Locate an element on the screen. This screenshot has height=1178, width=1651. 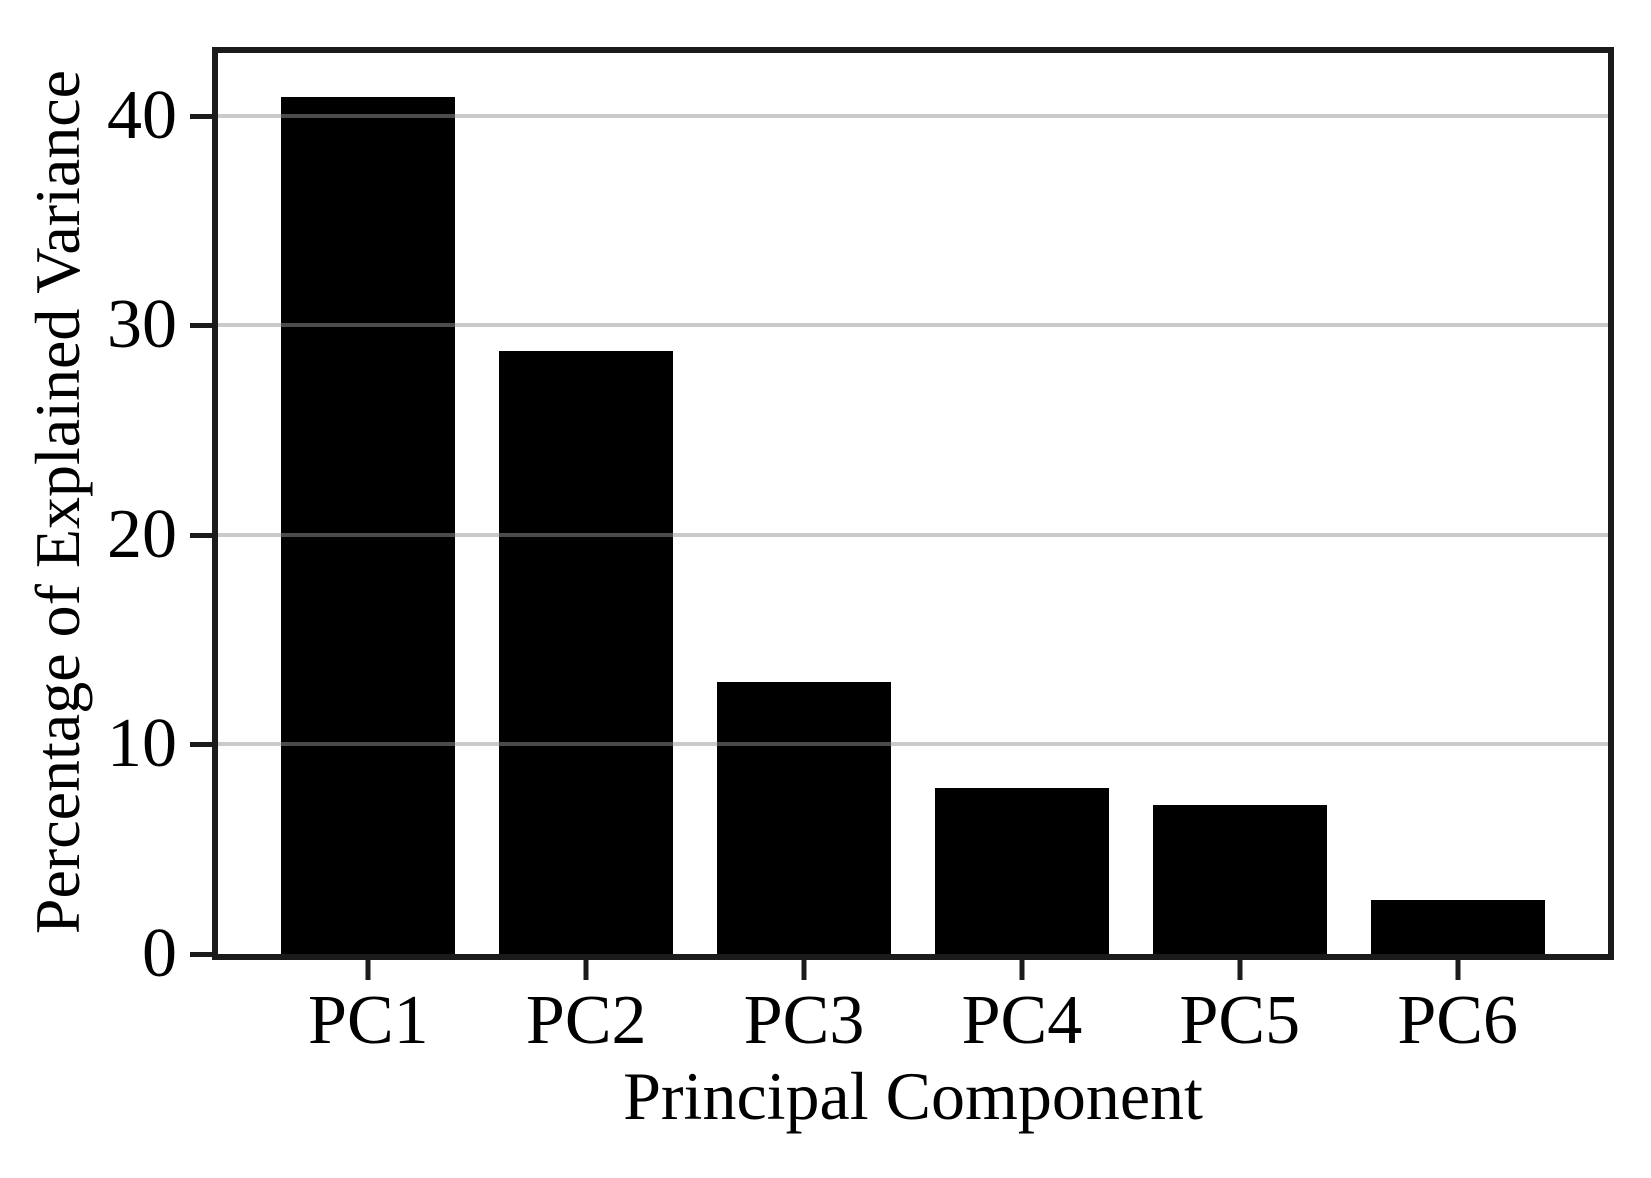
y-tick-label-10: 10 is located at coordinates (142, 744).